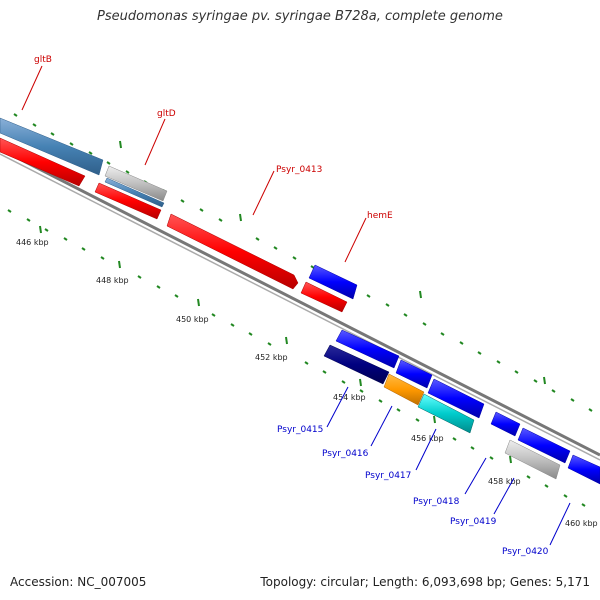  Describe the element at coordinates (427, 438) in the screenshot. I see `tick-label: 456 kbp` at that location.